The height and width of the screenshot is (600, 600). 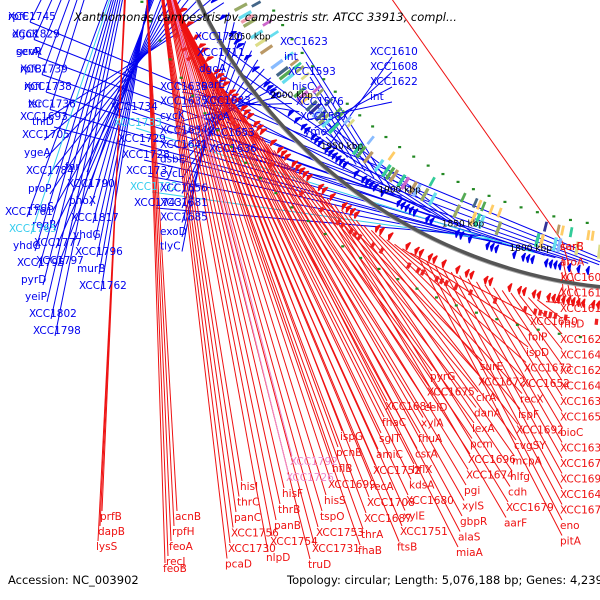 I want to click on reverse-gene-label: carB, so click(x=572, y=247).